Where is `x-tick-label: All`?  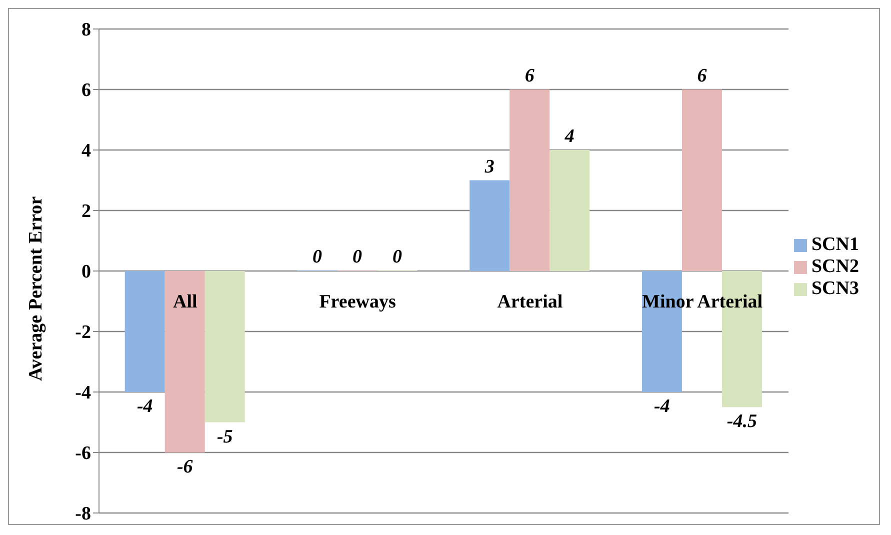 x-tick-label: All is located at coordinates (185, 302).